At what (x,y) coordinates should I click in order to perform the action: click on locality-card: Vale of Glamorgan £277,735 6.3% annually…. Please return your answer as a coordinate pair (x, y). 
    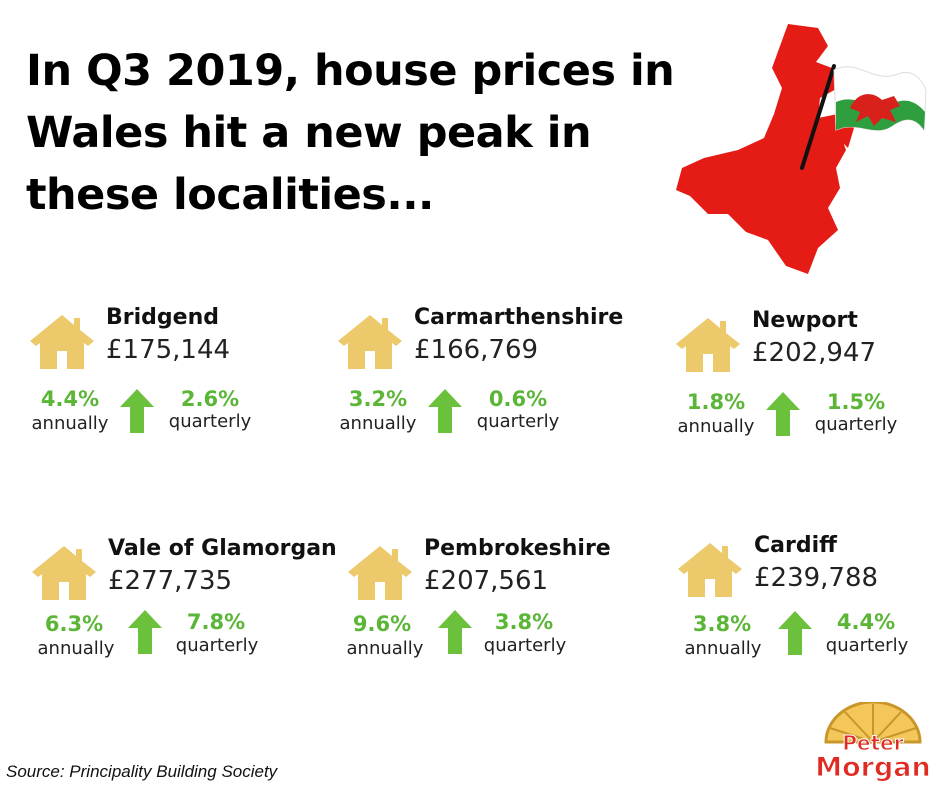
    Looking at the image, I should click on (183, 611).